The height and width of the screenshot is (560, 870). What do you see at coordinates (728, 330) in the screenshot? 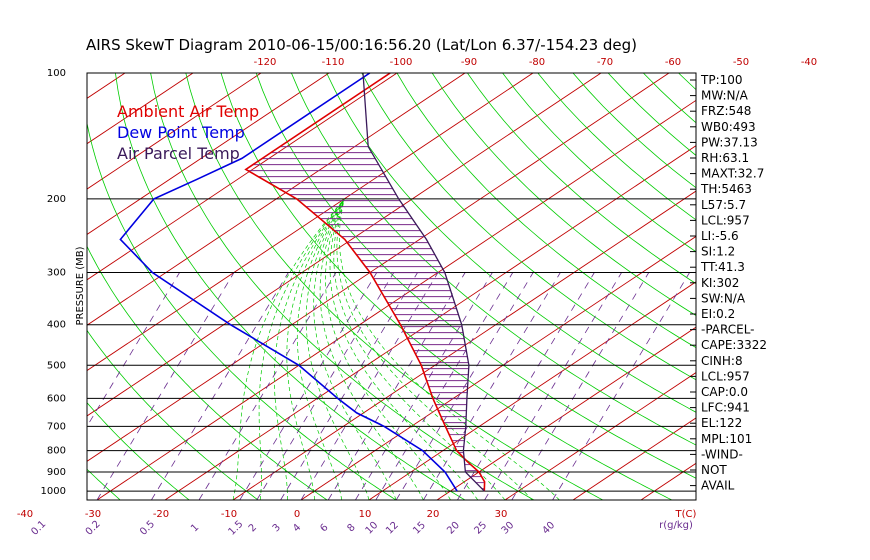
I see `index-label: -PARCEL-` at bounding box center [728, 330].